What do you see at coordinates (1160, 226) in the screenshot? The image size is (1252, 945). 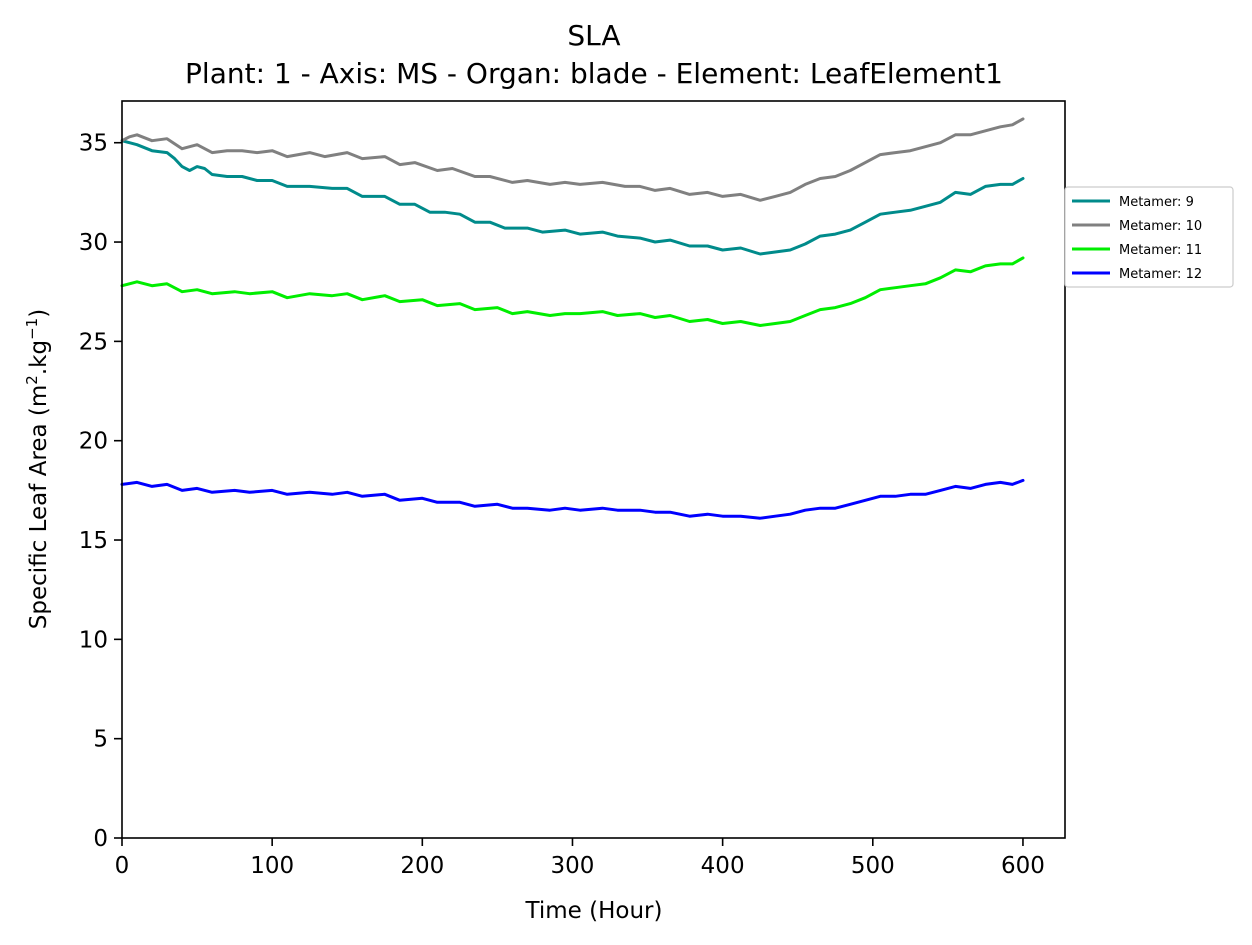 I see `legend-label: Metamer: 10` at bounding box center [1160, 226].